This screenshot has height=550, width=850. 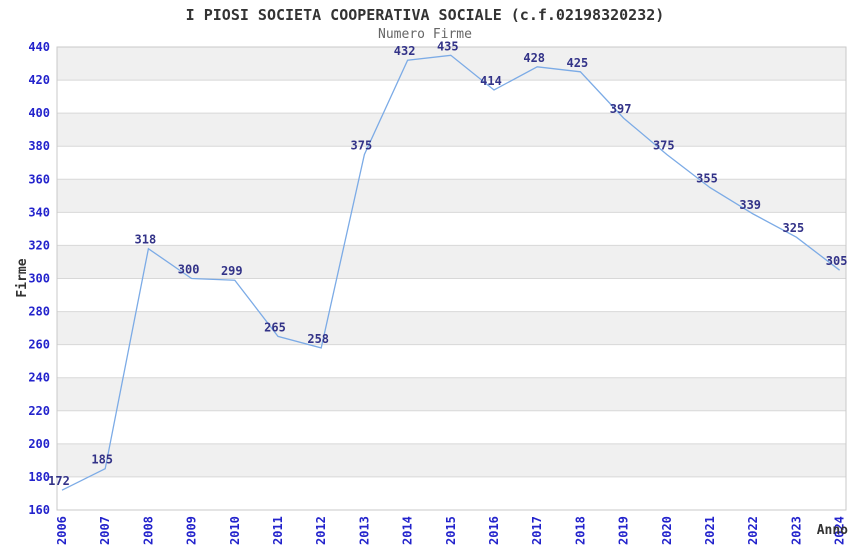 What do you see at coordinates (105, 530) in the screenshot?
I see `x-tick-label: 2007` at bounding box center [105, 530].